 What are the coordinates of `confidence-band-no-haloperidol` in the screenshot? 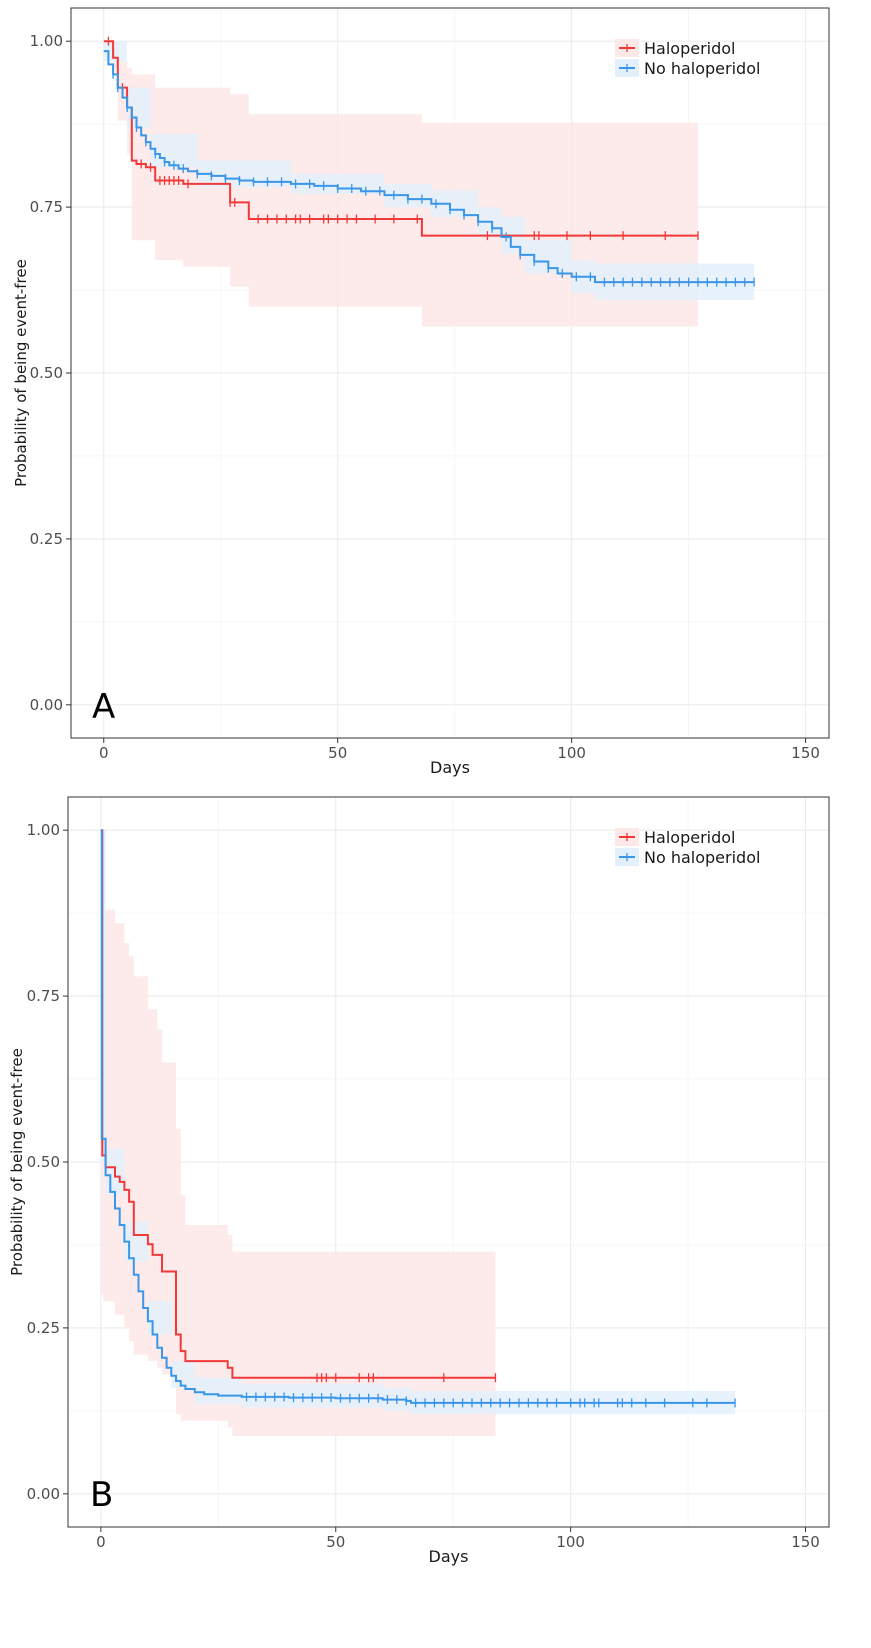 It's located at (429, 170).